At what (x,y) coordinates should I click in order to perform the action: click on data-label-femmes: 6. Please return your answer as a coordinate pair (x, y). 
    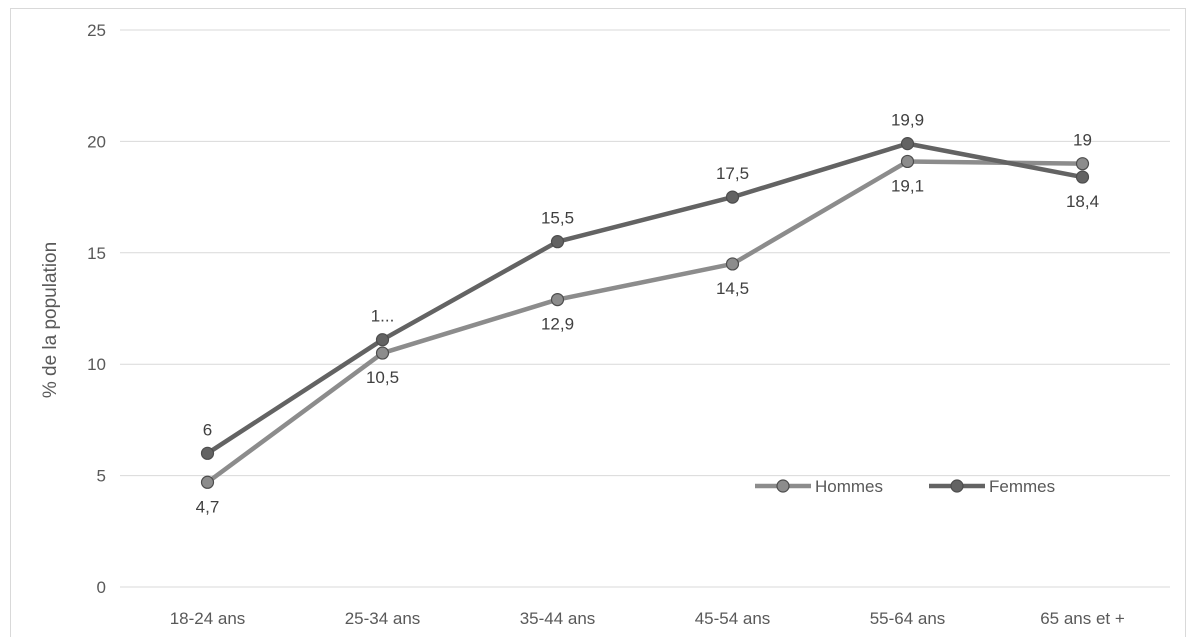
    Looking at the image, I should click on (207, 429).